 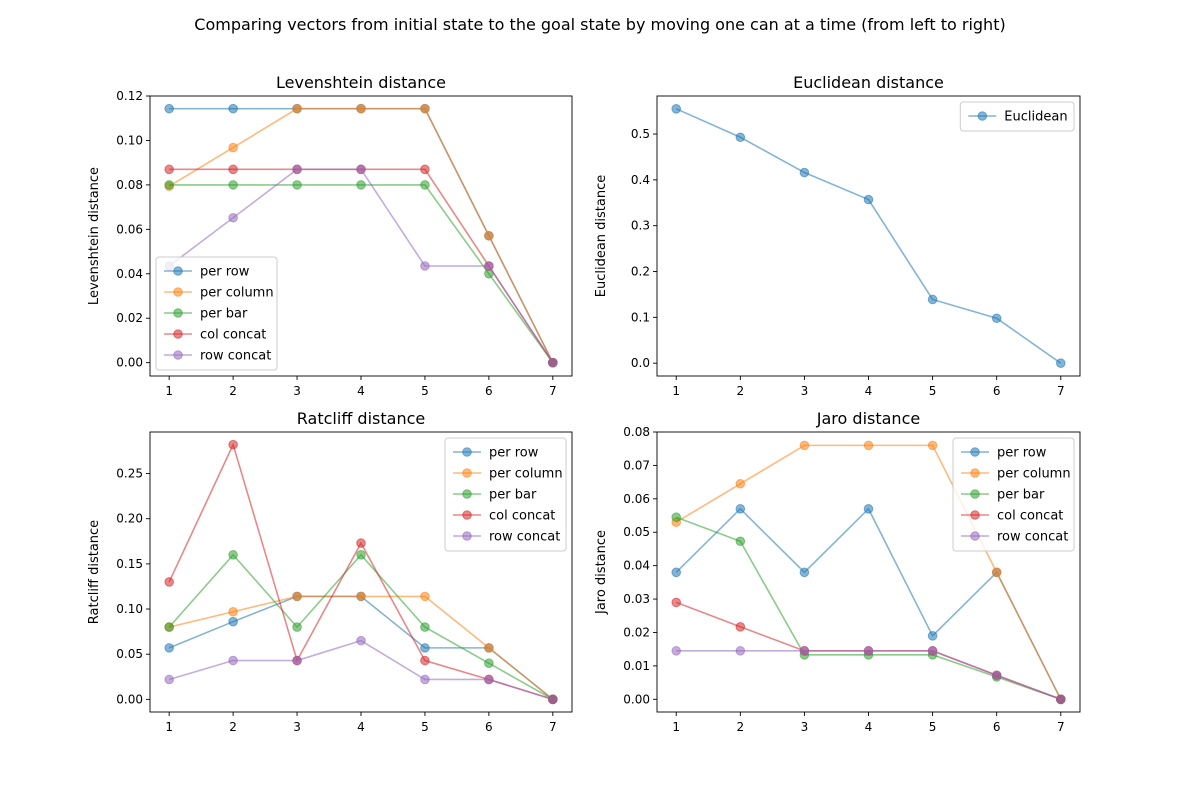 I want to click on legend-label: col concat, so click(x=522, y=516).